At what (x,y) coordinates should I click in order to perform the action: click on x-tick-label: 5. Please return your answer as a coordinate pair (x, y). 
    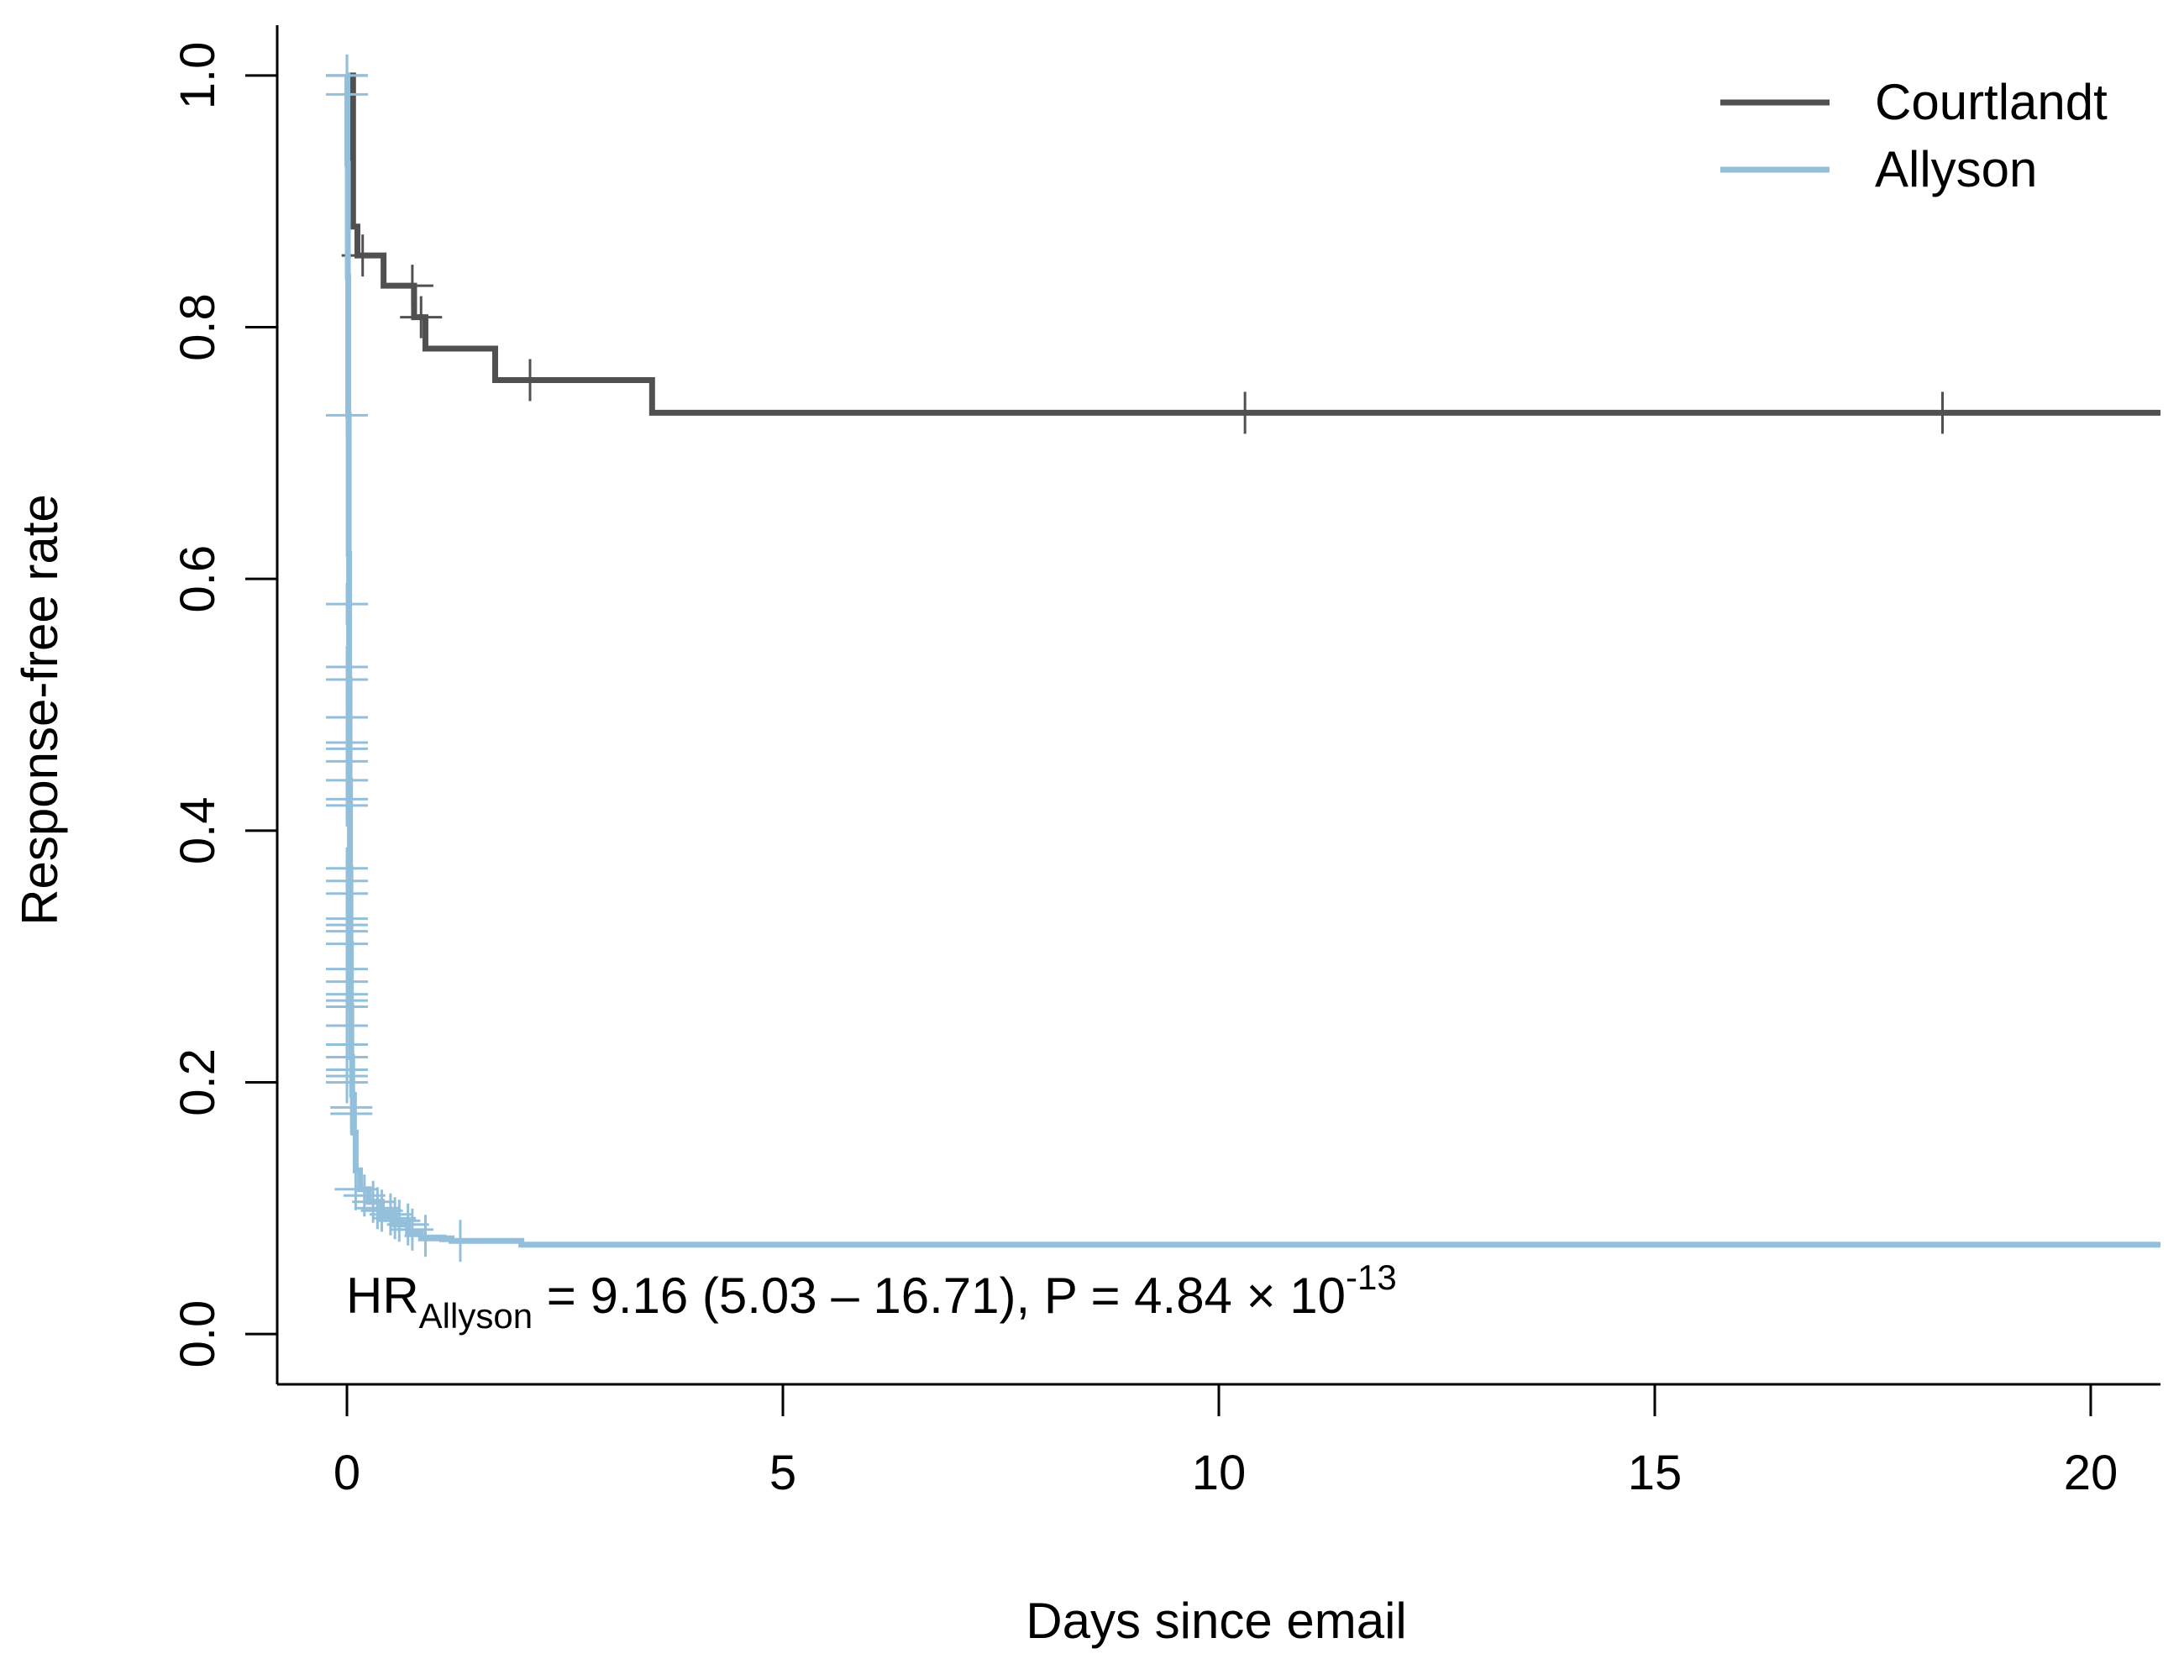
    Looking at the image, I should click on (782, 1473).